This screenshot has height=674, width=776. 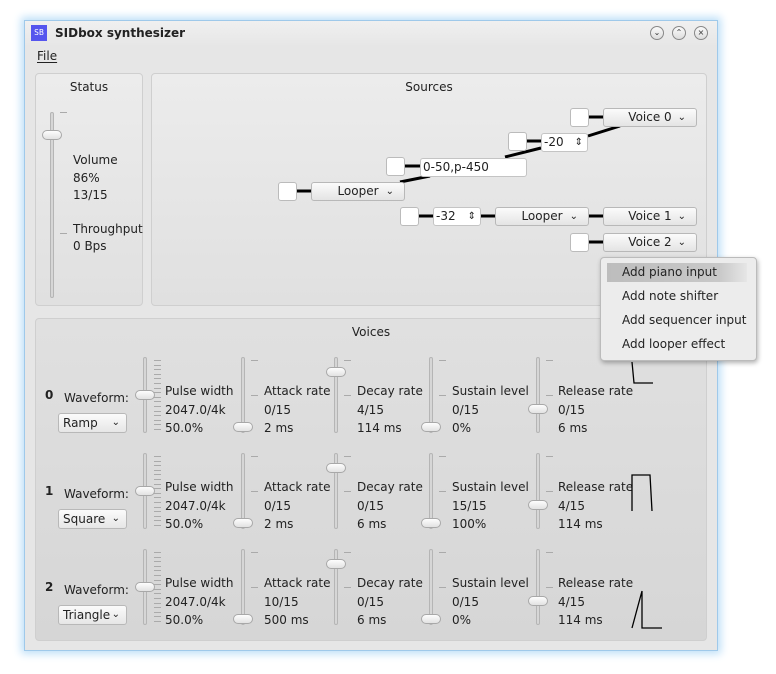 I want to click on sequence-input: 0-50,p-450, so click(x=473, y=167).